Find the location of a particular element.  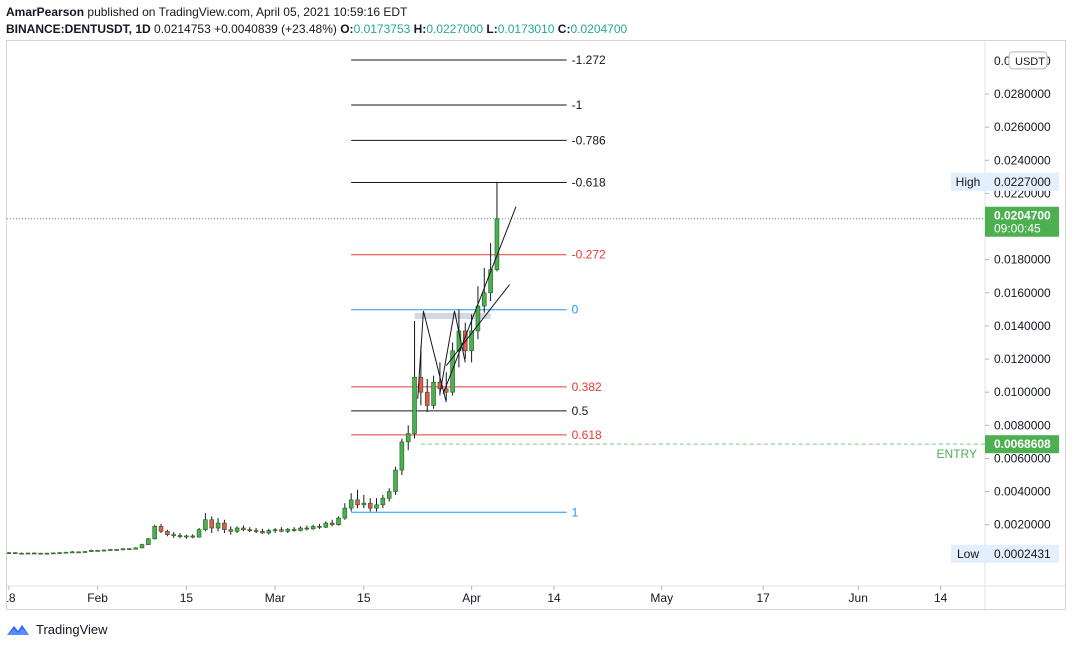

fib-level-label: 0.382 is located at coordinates (587, 387).